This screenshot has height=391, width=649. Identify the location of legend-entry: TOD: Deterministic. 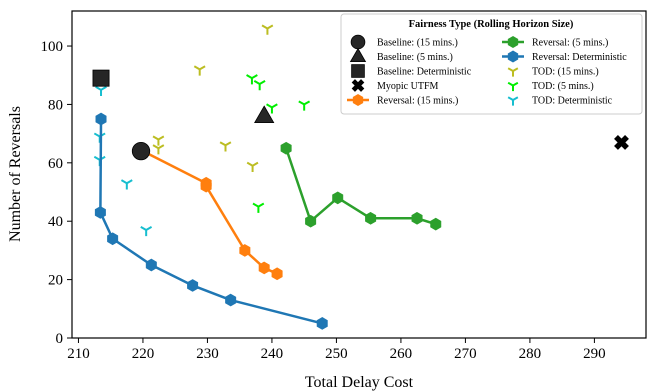
(560, 101).